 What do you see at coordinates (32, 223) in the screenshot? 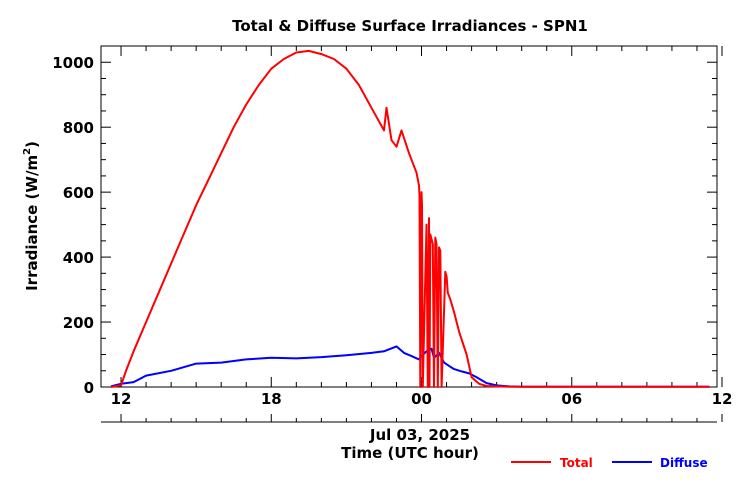
I see `y-axis-label-prefix: Irradiance (W/m` at bounding box center [32, 223].